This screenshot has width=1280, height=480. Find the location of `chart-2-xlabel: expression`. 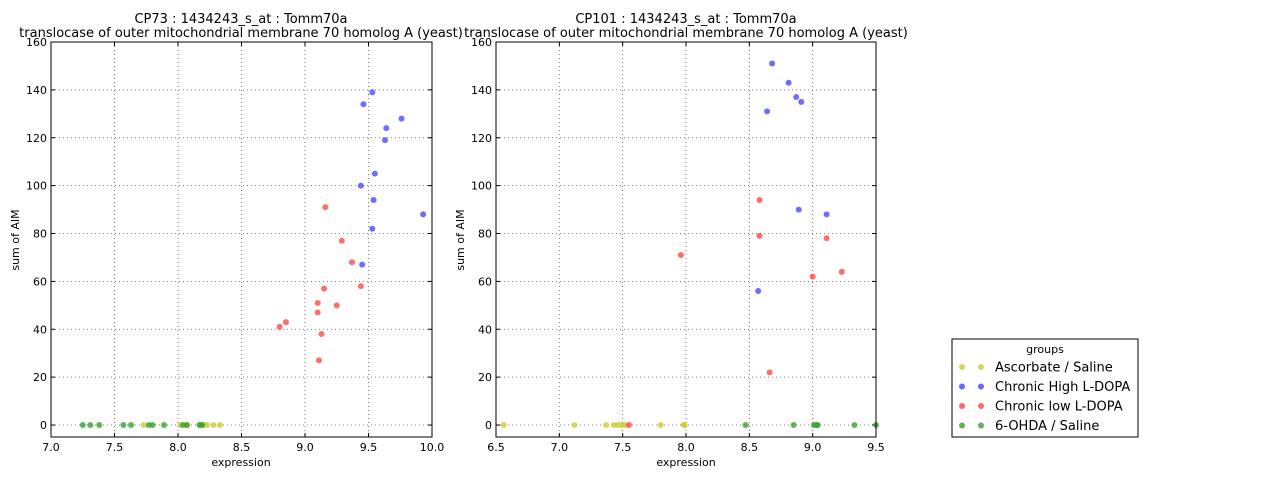

chart-2-xlabel: expression is located at coordinates (685, 462).